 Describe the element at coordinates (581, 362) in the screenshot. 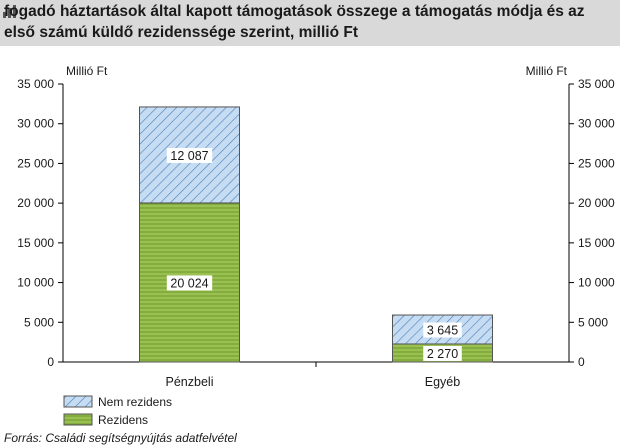

I see `y-tick-label-right: 0` at that location.